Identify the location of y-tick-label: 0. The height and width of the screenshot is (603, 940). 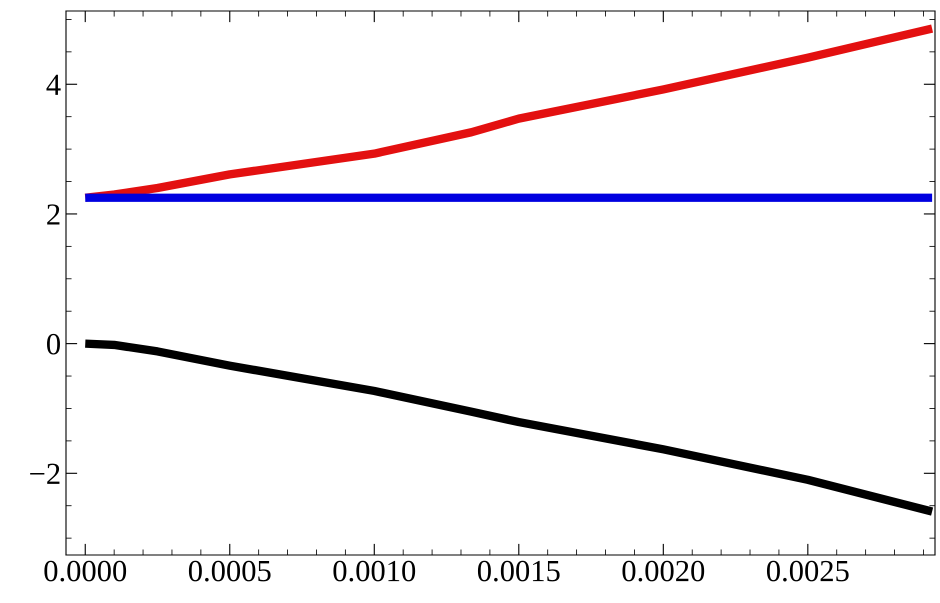
(53, 344).